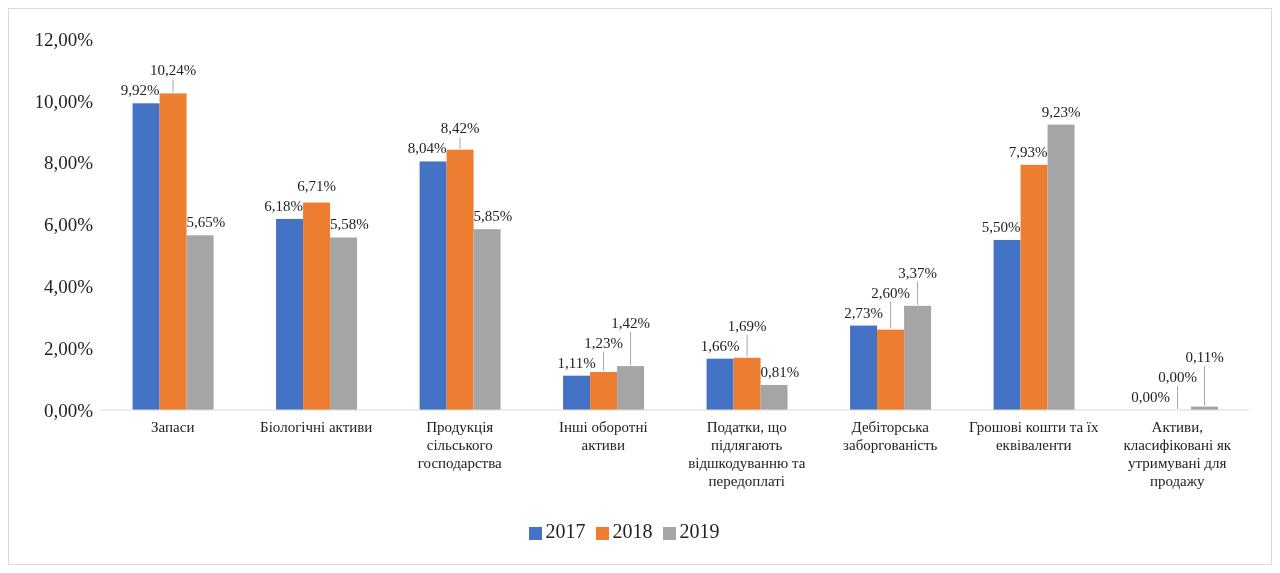  I want to click on data-label: 8,42%, so click(460, 128).